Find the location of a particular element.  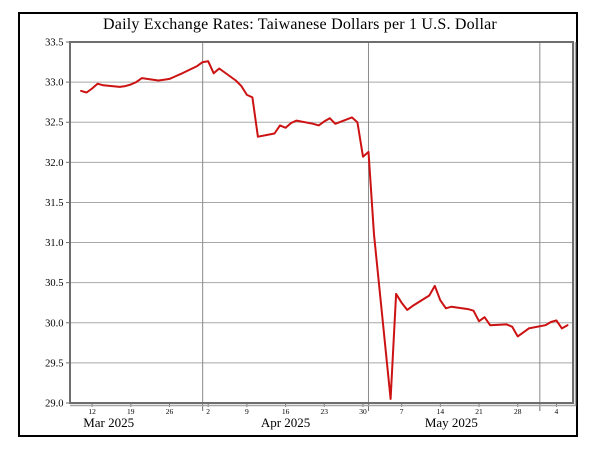

y-axis-label: 29.0 is located at coordinates (54, 404).